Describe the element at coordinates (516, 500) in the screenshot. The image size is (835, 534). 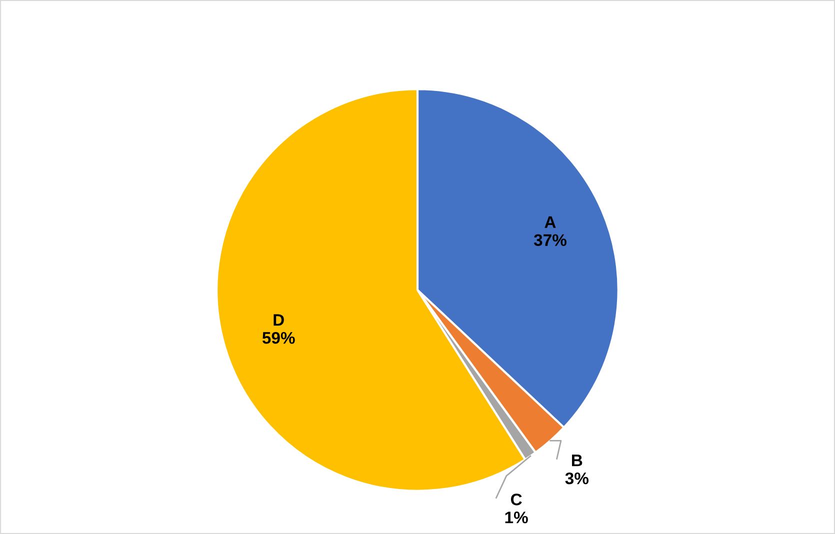
I see `slice-label: C` at that location.